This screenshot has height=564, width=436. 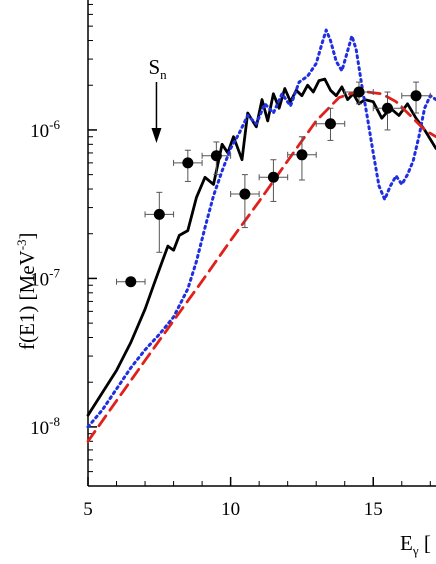 I want to click on x-tick-label: 15, so click(x=373, y=509).